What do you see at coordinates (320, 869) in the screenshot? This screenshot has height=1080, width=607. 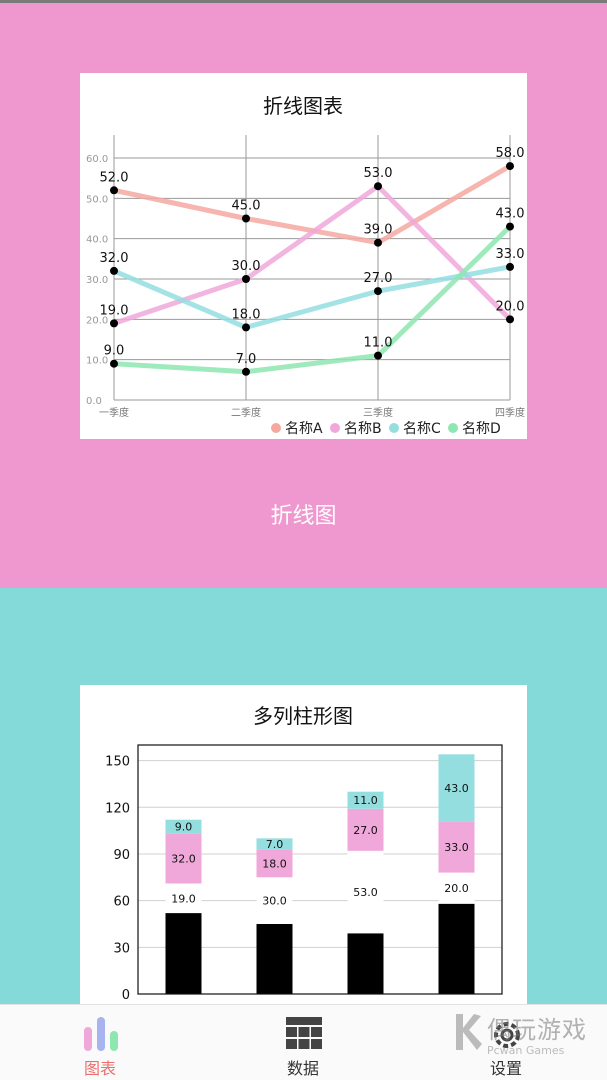 I see `plot-frame` at bounding box center [320, 869].